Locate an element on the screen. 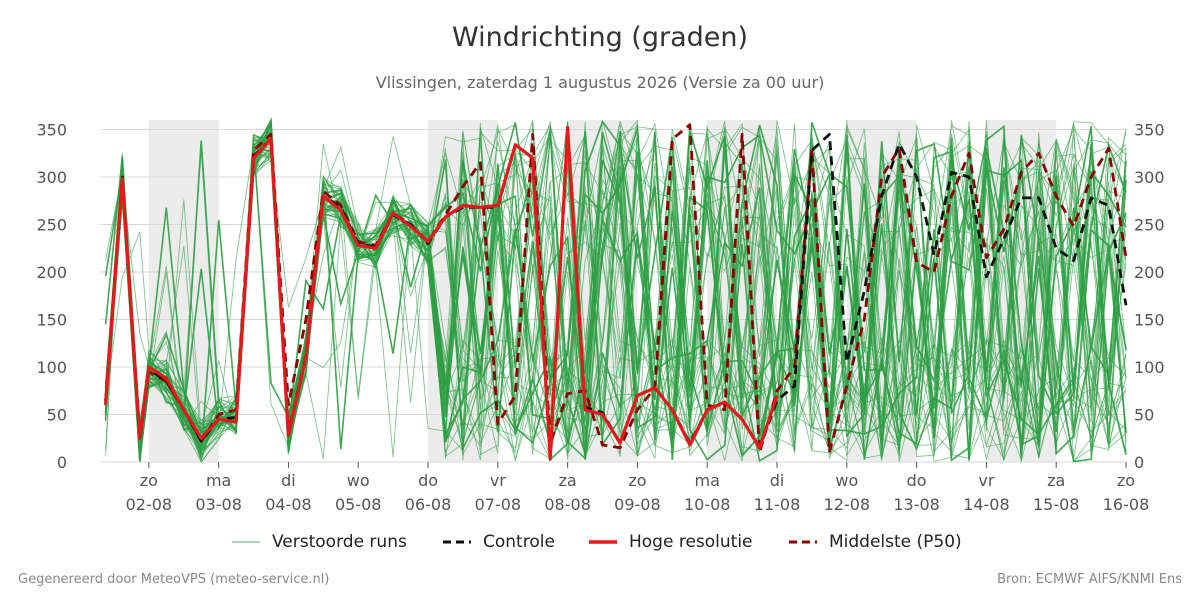  legend-hires-swatch is located at coordinates (603, 542).